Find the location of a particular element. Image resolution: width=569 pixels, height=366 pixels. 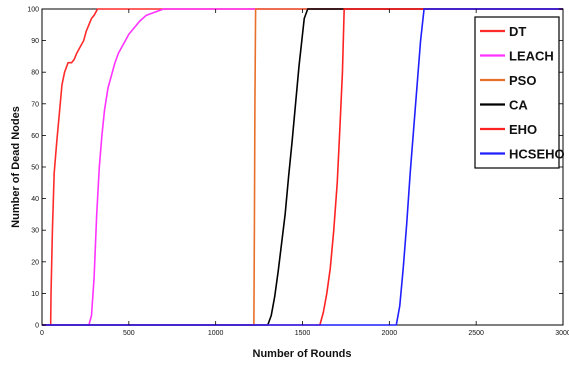

legend-label-eho: EHO is located at coordinates (523, 129).